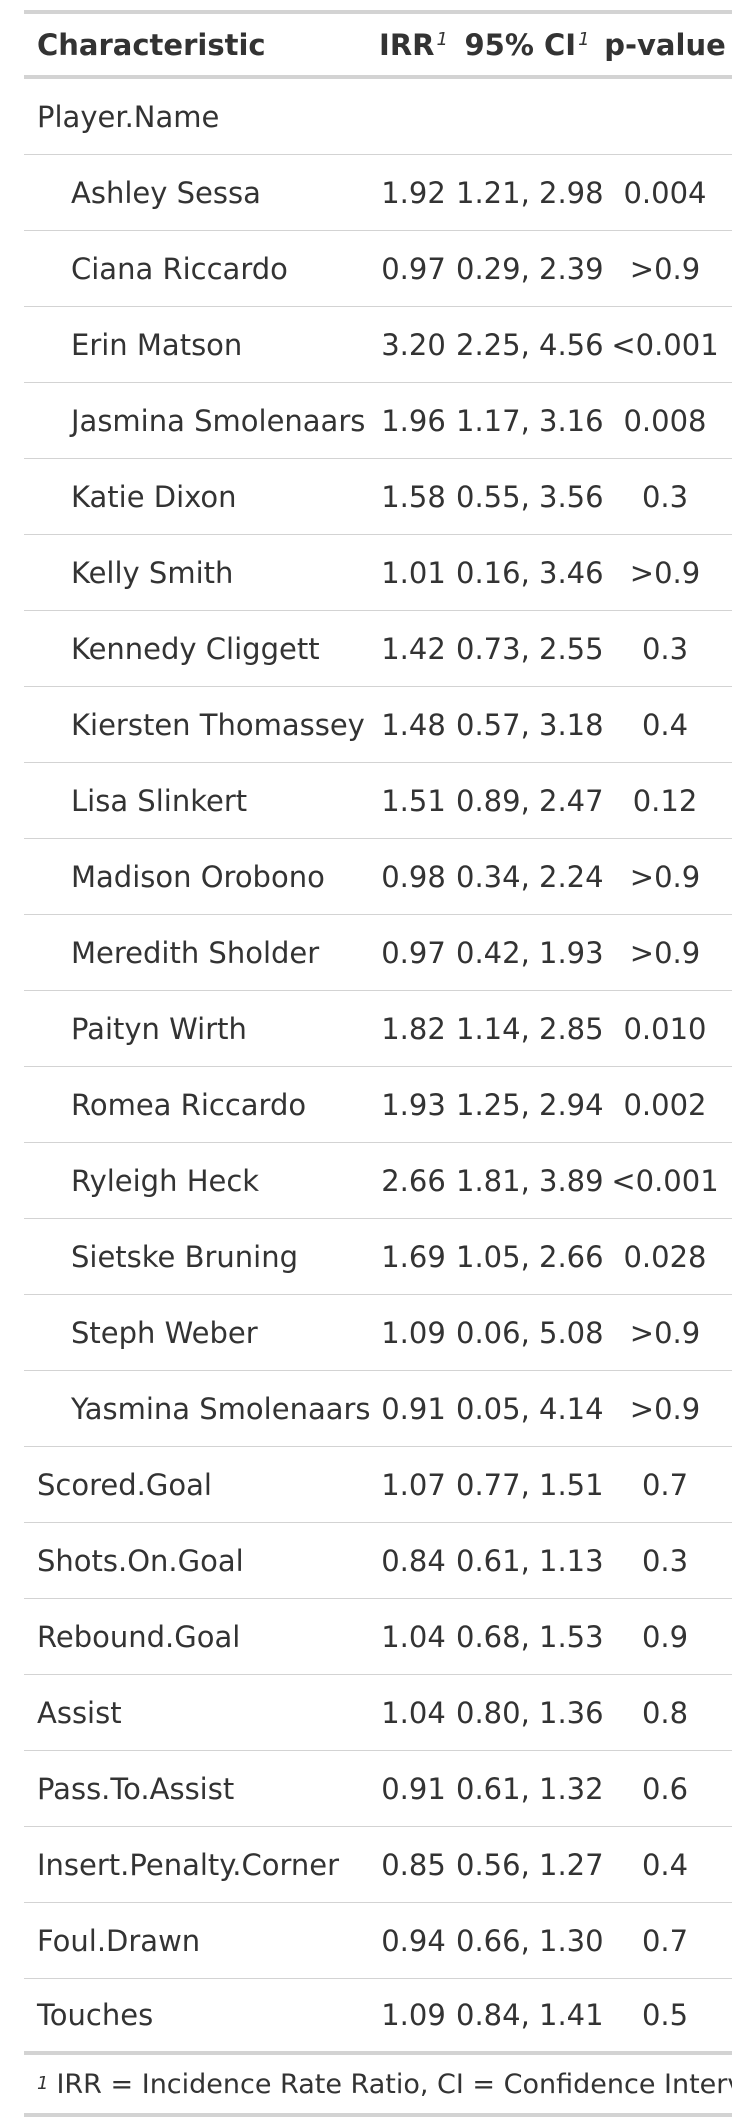 Image resolution: width=732 pixels, height=2117 pixels. Describe the element at coordinates (530, 344) in the screenshot. I see `ci-cell: 2.25, 4.56` at that location.